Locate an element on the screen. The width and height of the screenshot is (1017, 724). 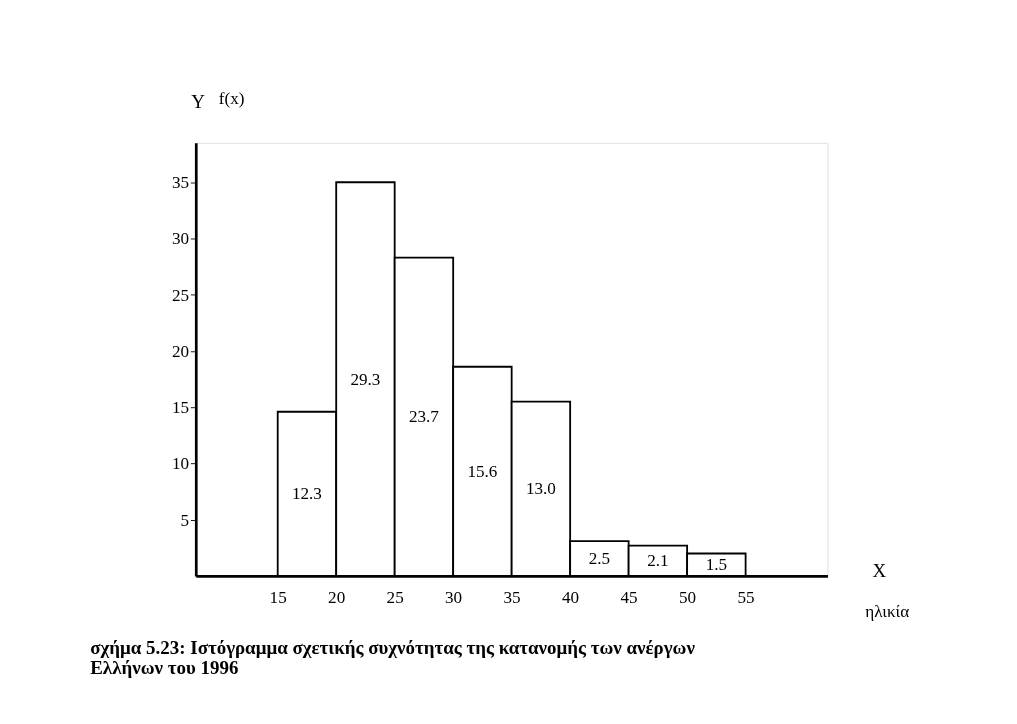
annotation: 13.0 is located at coordinates (540, 489).